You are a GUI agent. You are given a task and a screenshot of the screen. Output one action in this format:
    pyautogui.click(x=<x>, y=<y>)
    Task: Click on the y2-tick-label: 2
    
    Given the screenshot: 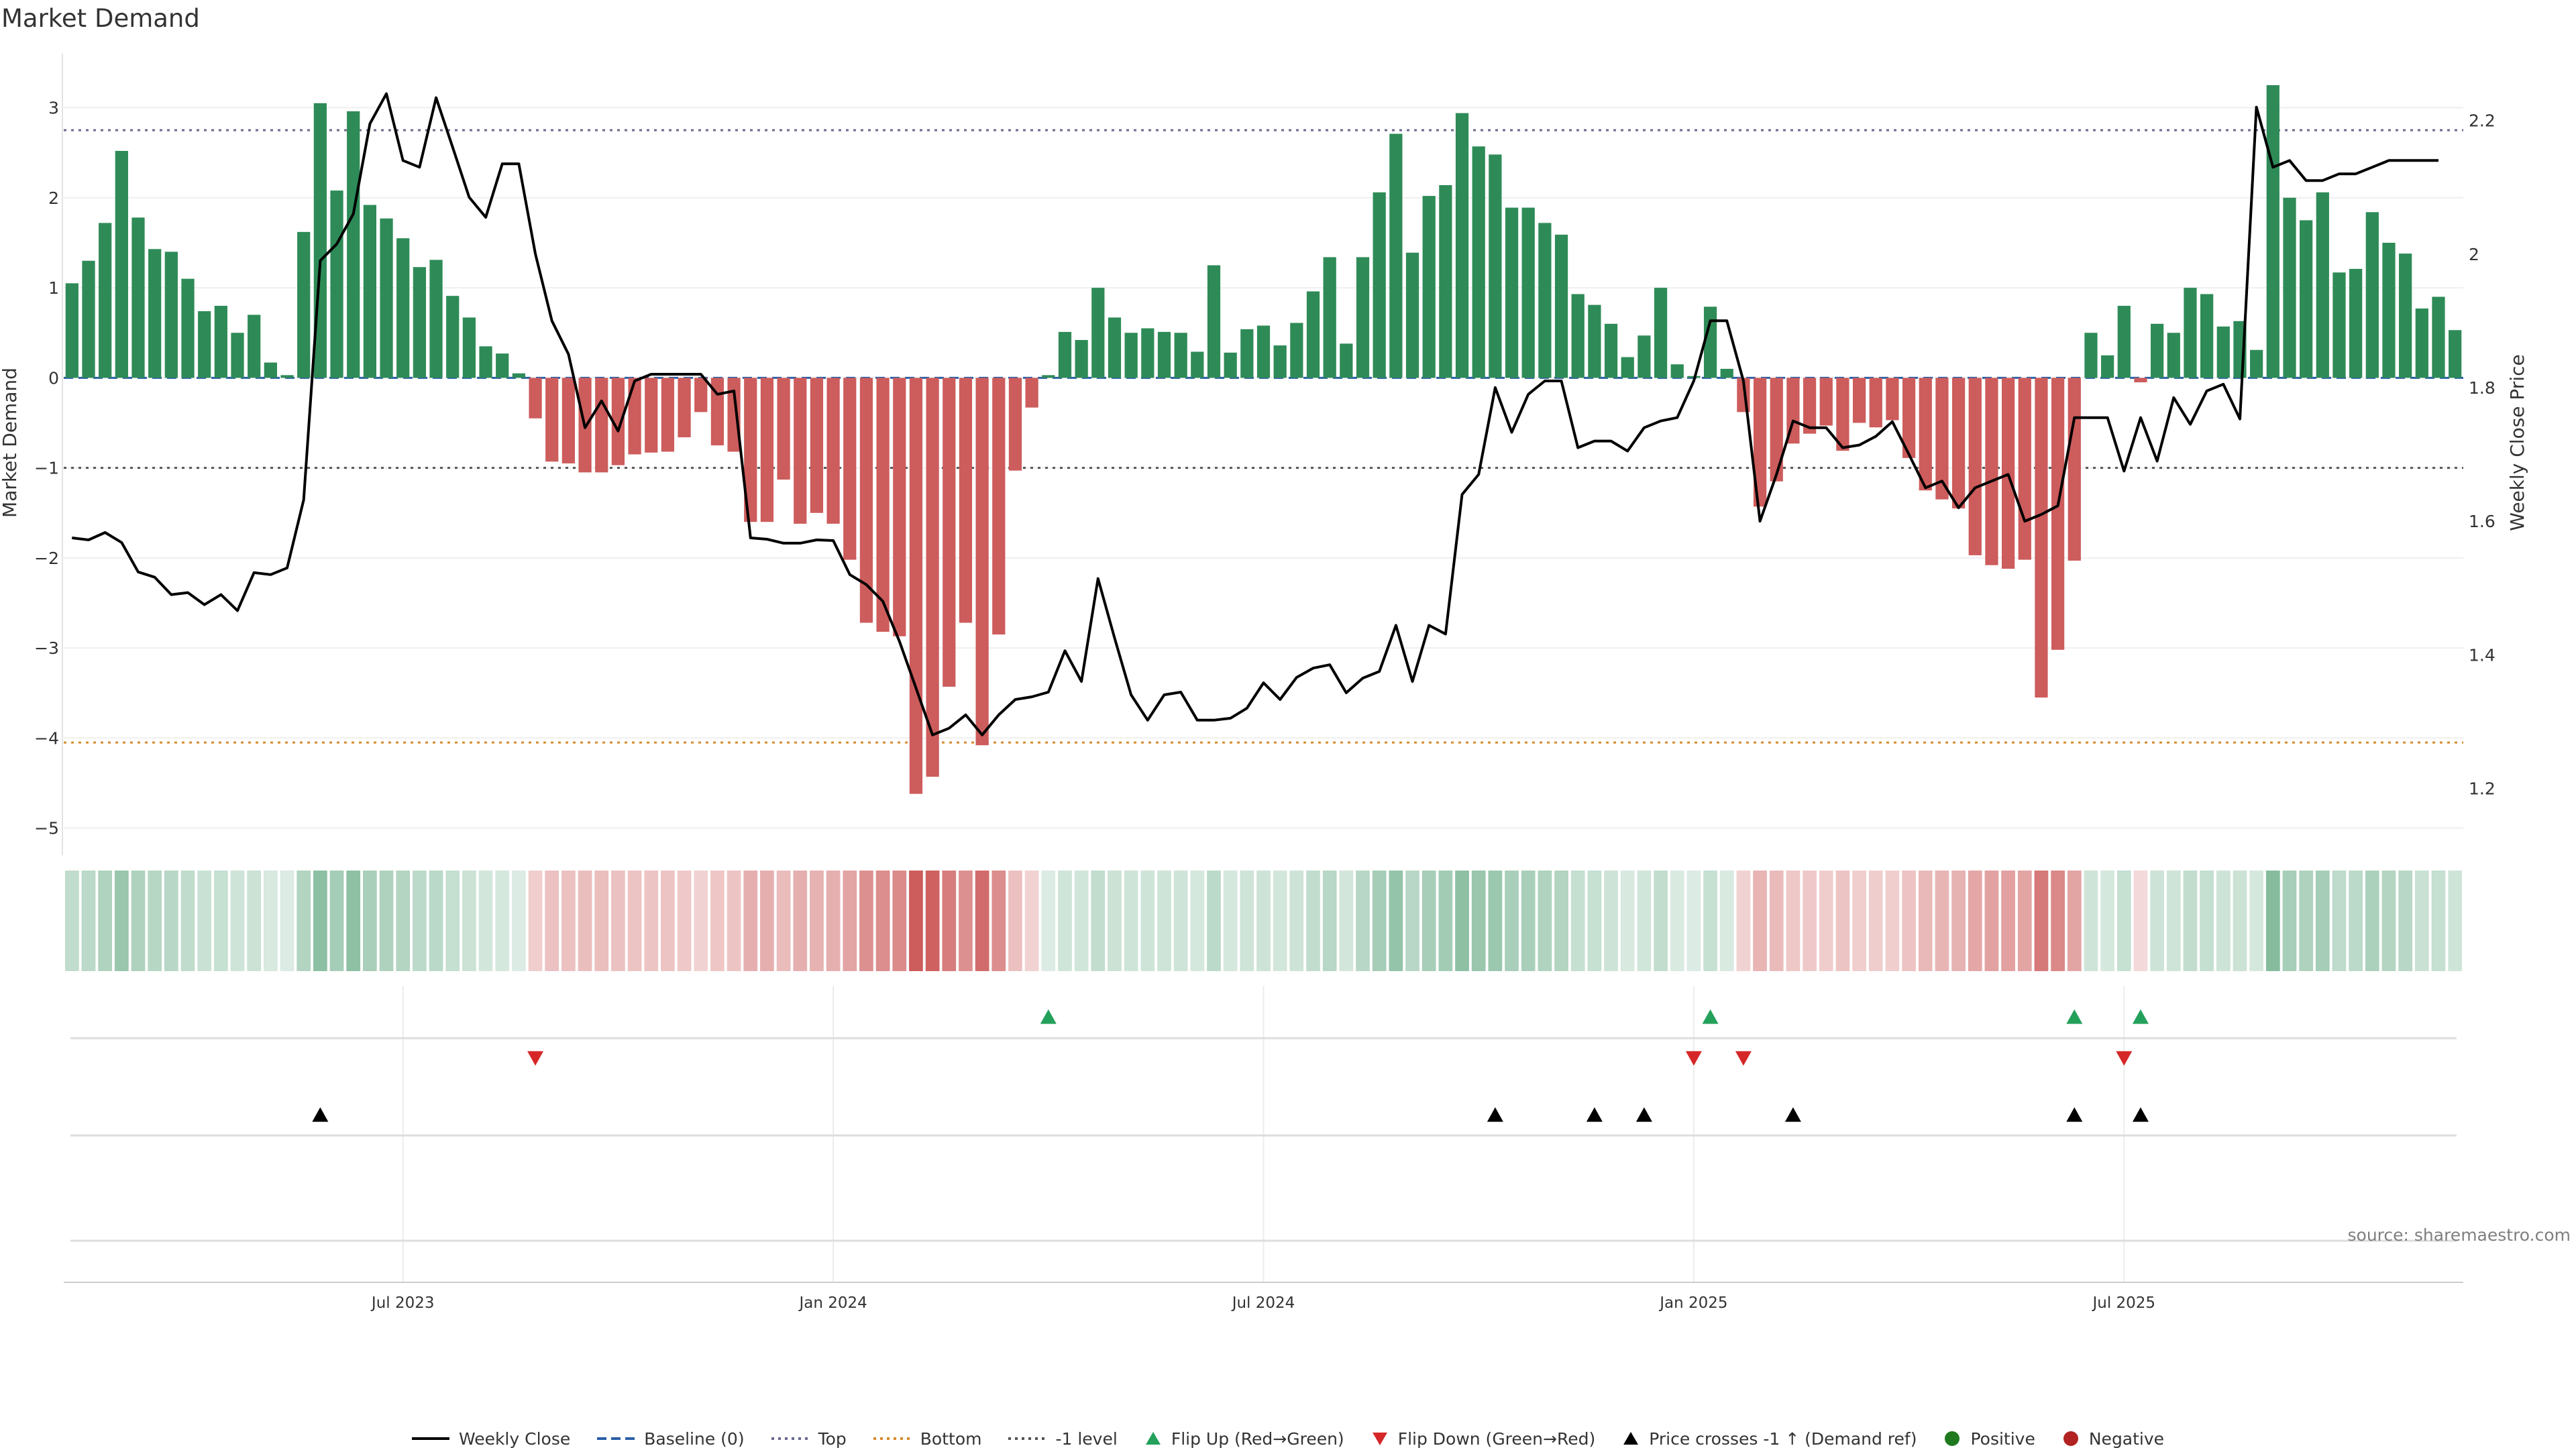 What is the action you would take?
    pyautogui.click(x=2474, y=254)
    